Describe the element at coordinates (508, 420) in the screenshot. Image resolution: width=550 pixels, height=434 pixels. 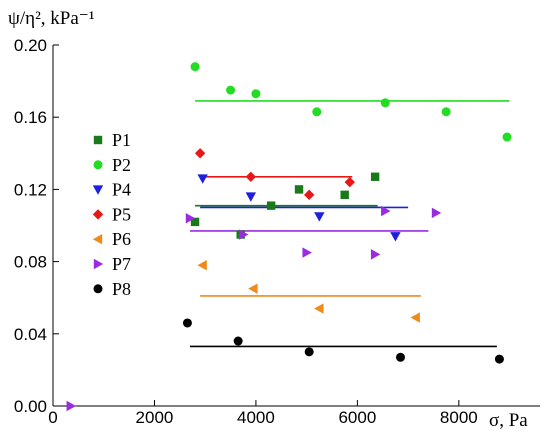
I see `x-axis-label: σ, Pa` at that location.